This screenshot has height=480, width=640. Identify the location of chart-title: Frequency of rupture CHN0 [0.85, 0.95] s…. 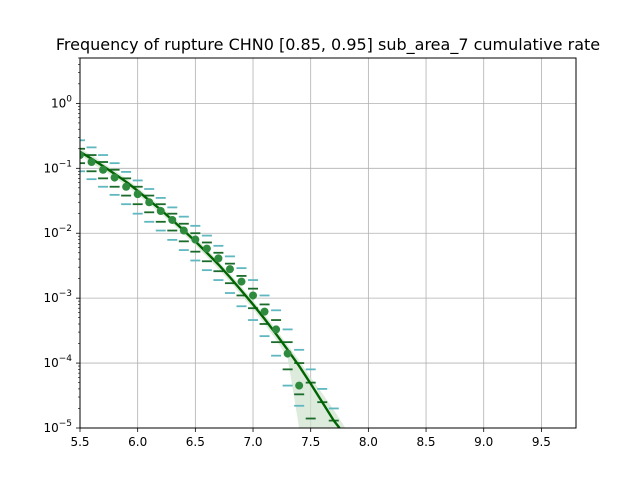
(328, 45).